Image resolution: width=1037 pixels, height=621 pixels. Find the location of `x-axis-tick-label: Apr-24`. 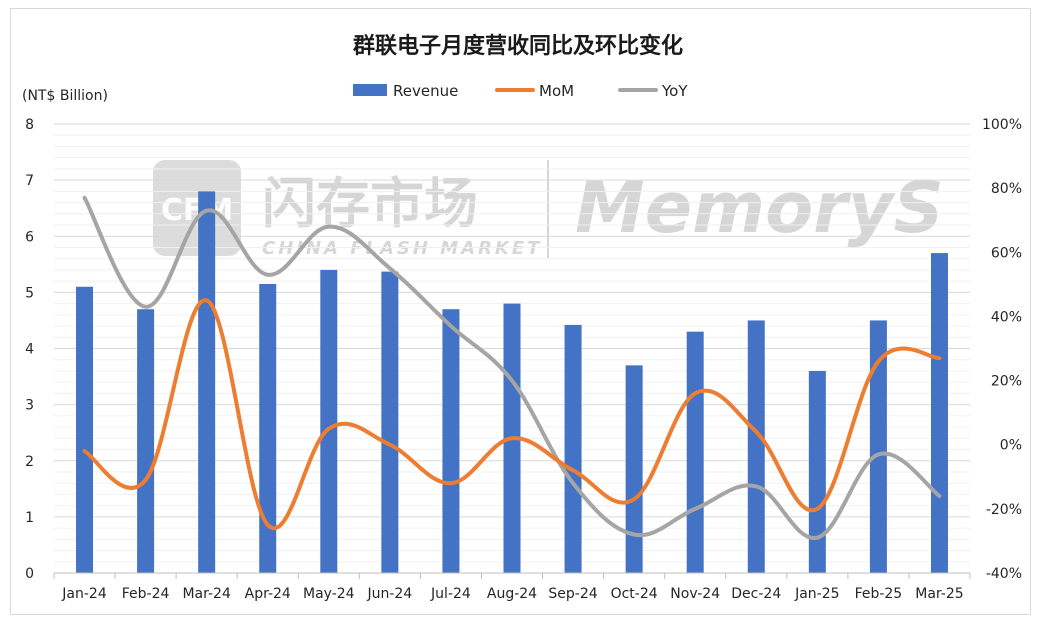

x-axis-tick-label: Apr-24 is located at coordinates (268, 594).